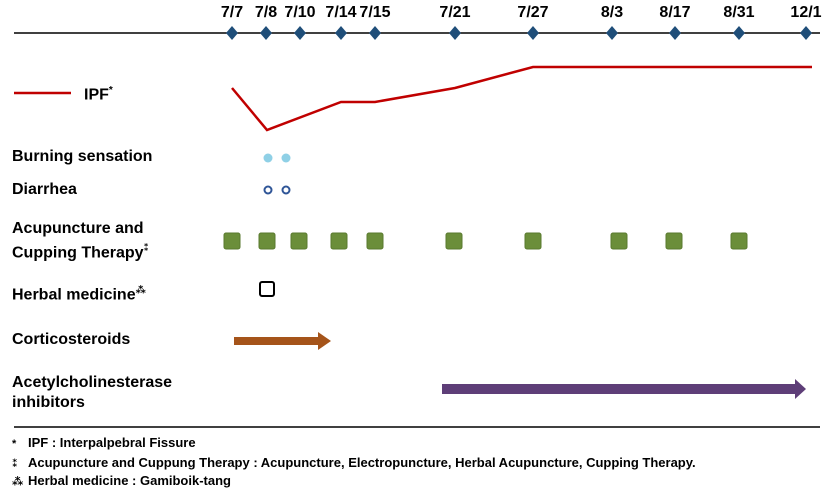 This screenshot has width=827, height=492. What do you see at coordinates (129, 480) in the screenshot?
I see `footnote-text: Herbal medicine : Gamiboik-tang` at bounding box center [129, 480].